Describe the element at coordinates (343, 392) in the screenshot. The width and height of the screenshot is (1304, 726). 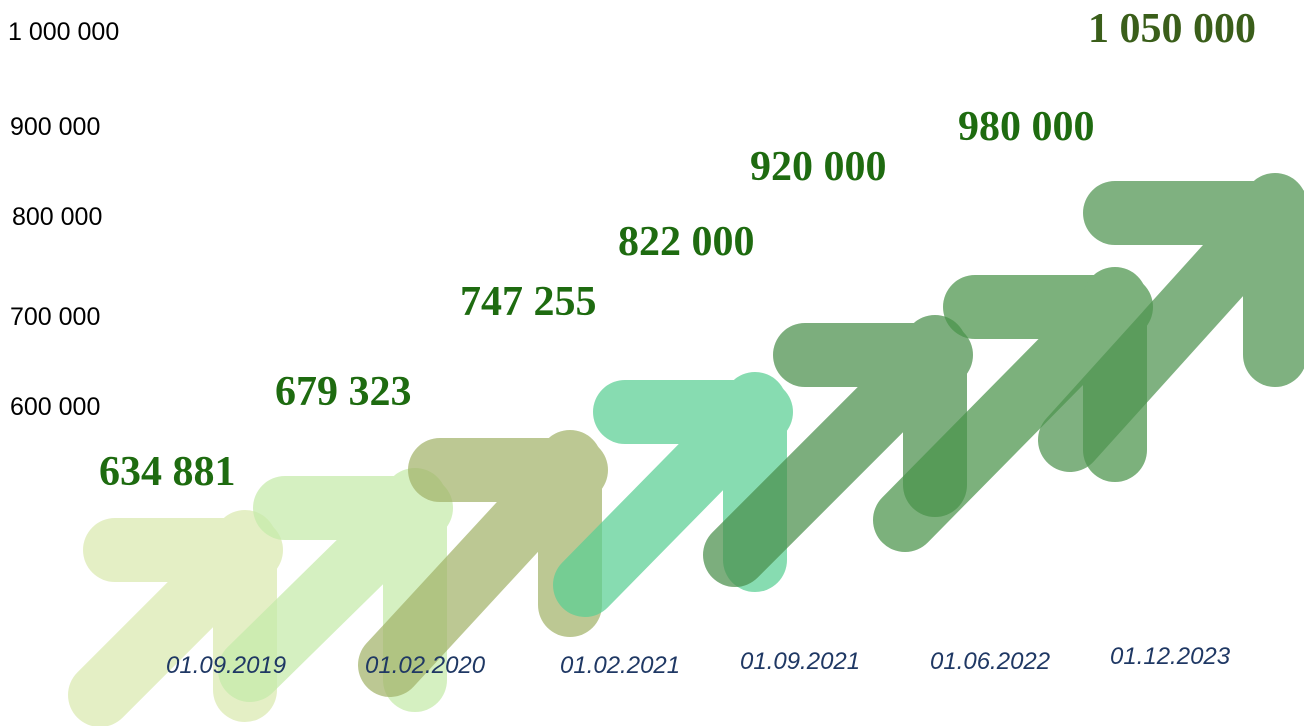
I see `value-label: 679 323` at that location.